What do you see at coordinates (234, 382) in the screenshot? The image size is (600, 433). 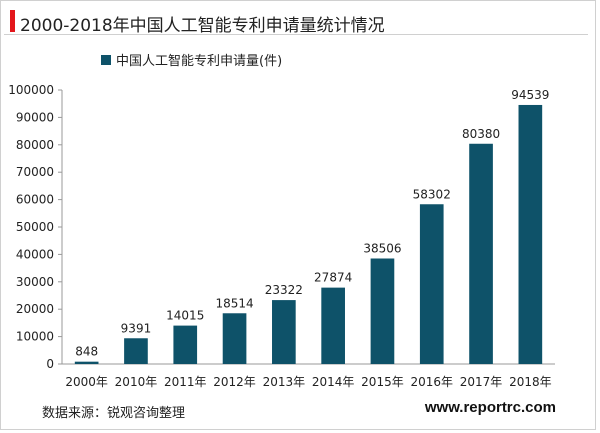 I see `x-tick-label-3: 2012年` at bounding box center [234, 382].